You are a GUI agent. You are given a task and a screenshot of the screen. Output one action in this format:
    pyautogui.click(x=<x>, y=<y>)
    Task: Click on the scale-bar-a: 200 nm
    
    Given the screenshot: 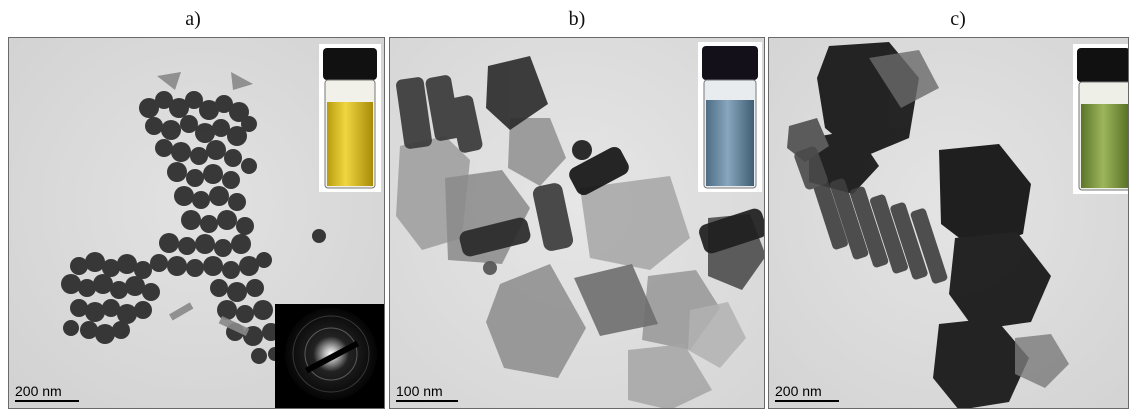 What is the action you would take?
    pyautogui.click(x=47, y=392)
    